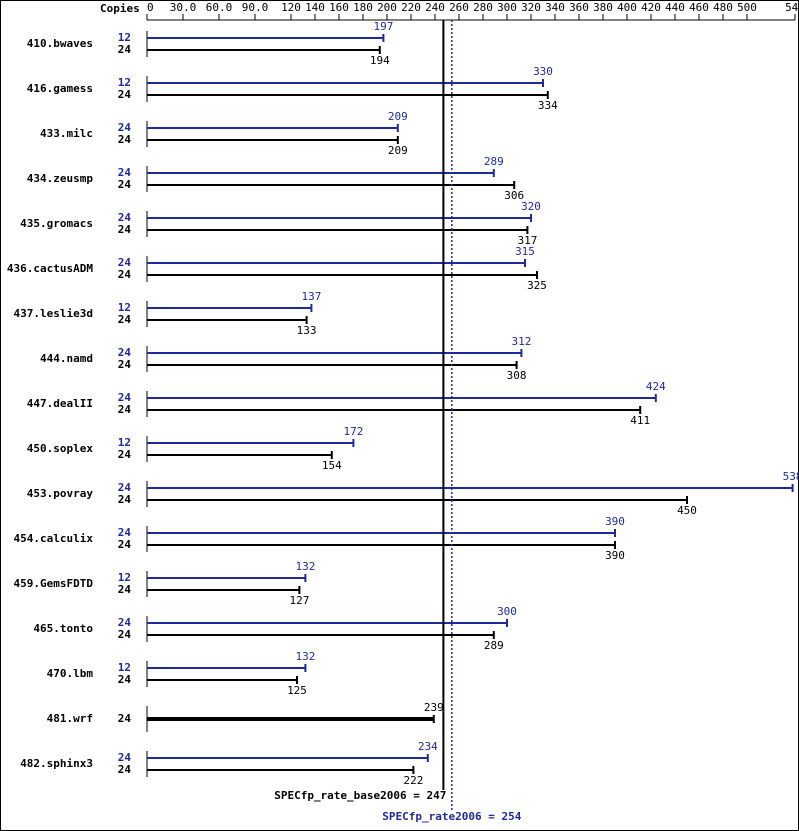  I want to click on value-label: 330, so click(543, 71).